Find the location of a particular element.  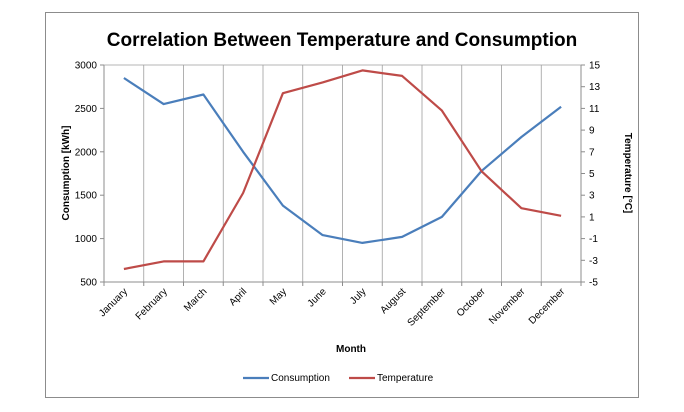

y-tick-label: 1000 is located at coordinates (86, 239).